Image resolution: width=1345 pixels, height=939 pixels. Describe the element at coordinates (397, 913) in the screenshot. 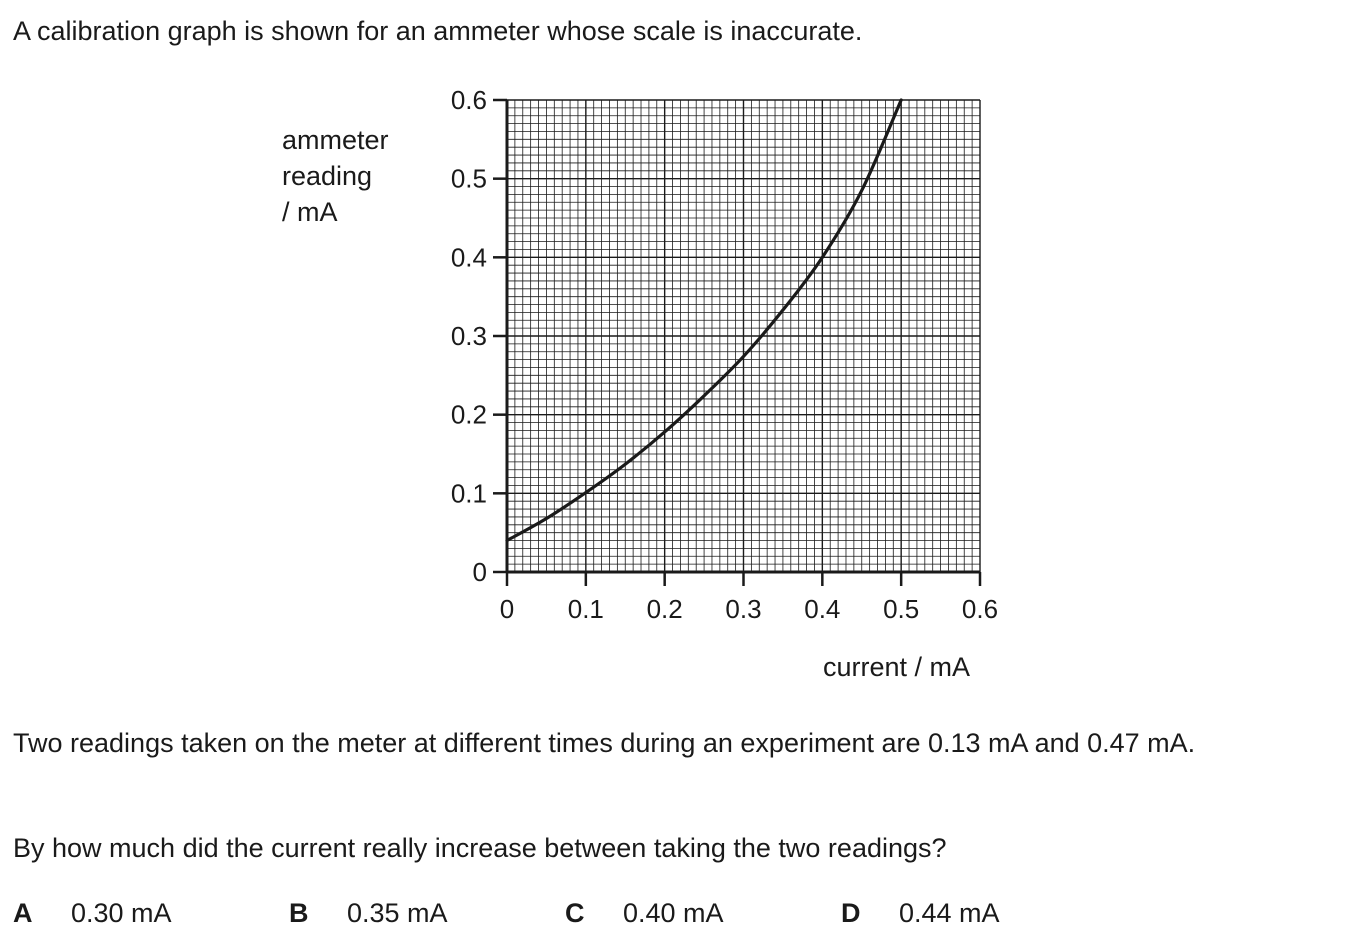

I see `option-b-value: 0.35 mA` at that location.